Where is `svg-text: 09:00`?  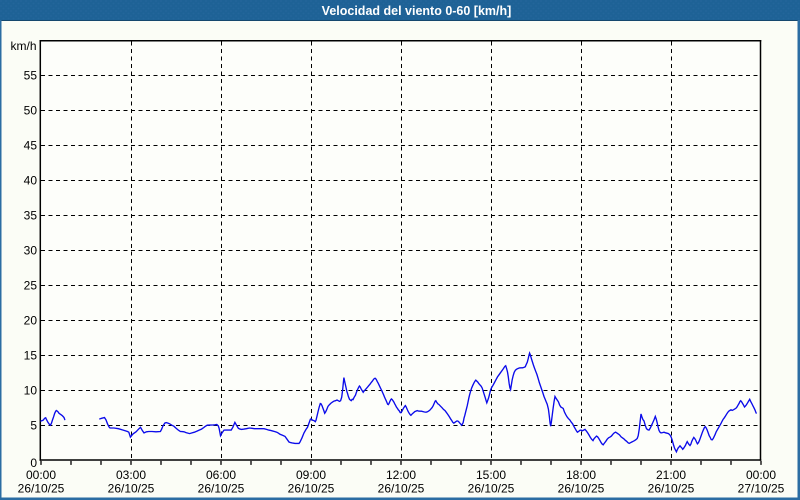
svg-text: 09:00 is located at coordinates (311, 475).